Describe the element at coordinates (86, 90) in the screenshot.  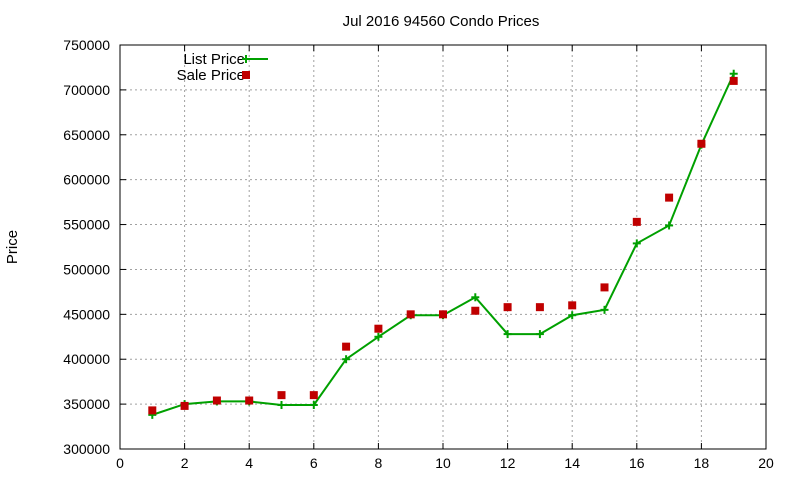
I see `y-tick-label: 700000` at that location.